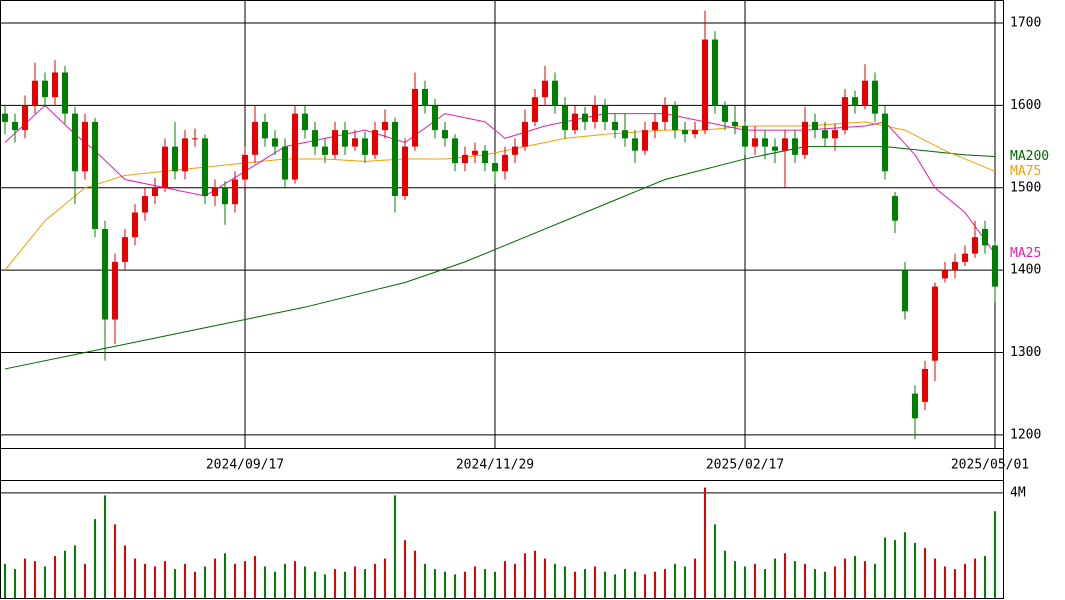 Image resolution: width=1065 pixels, height=600 pixels. What do you see at coordinates (1025, 270) in the screenshot?
I see `y-tick-label: 1400` at bounding box center [1025, 270].